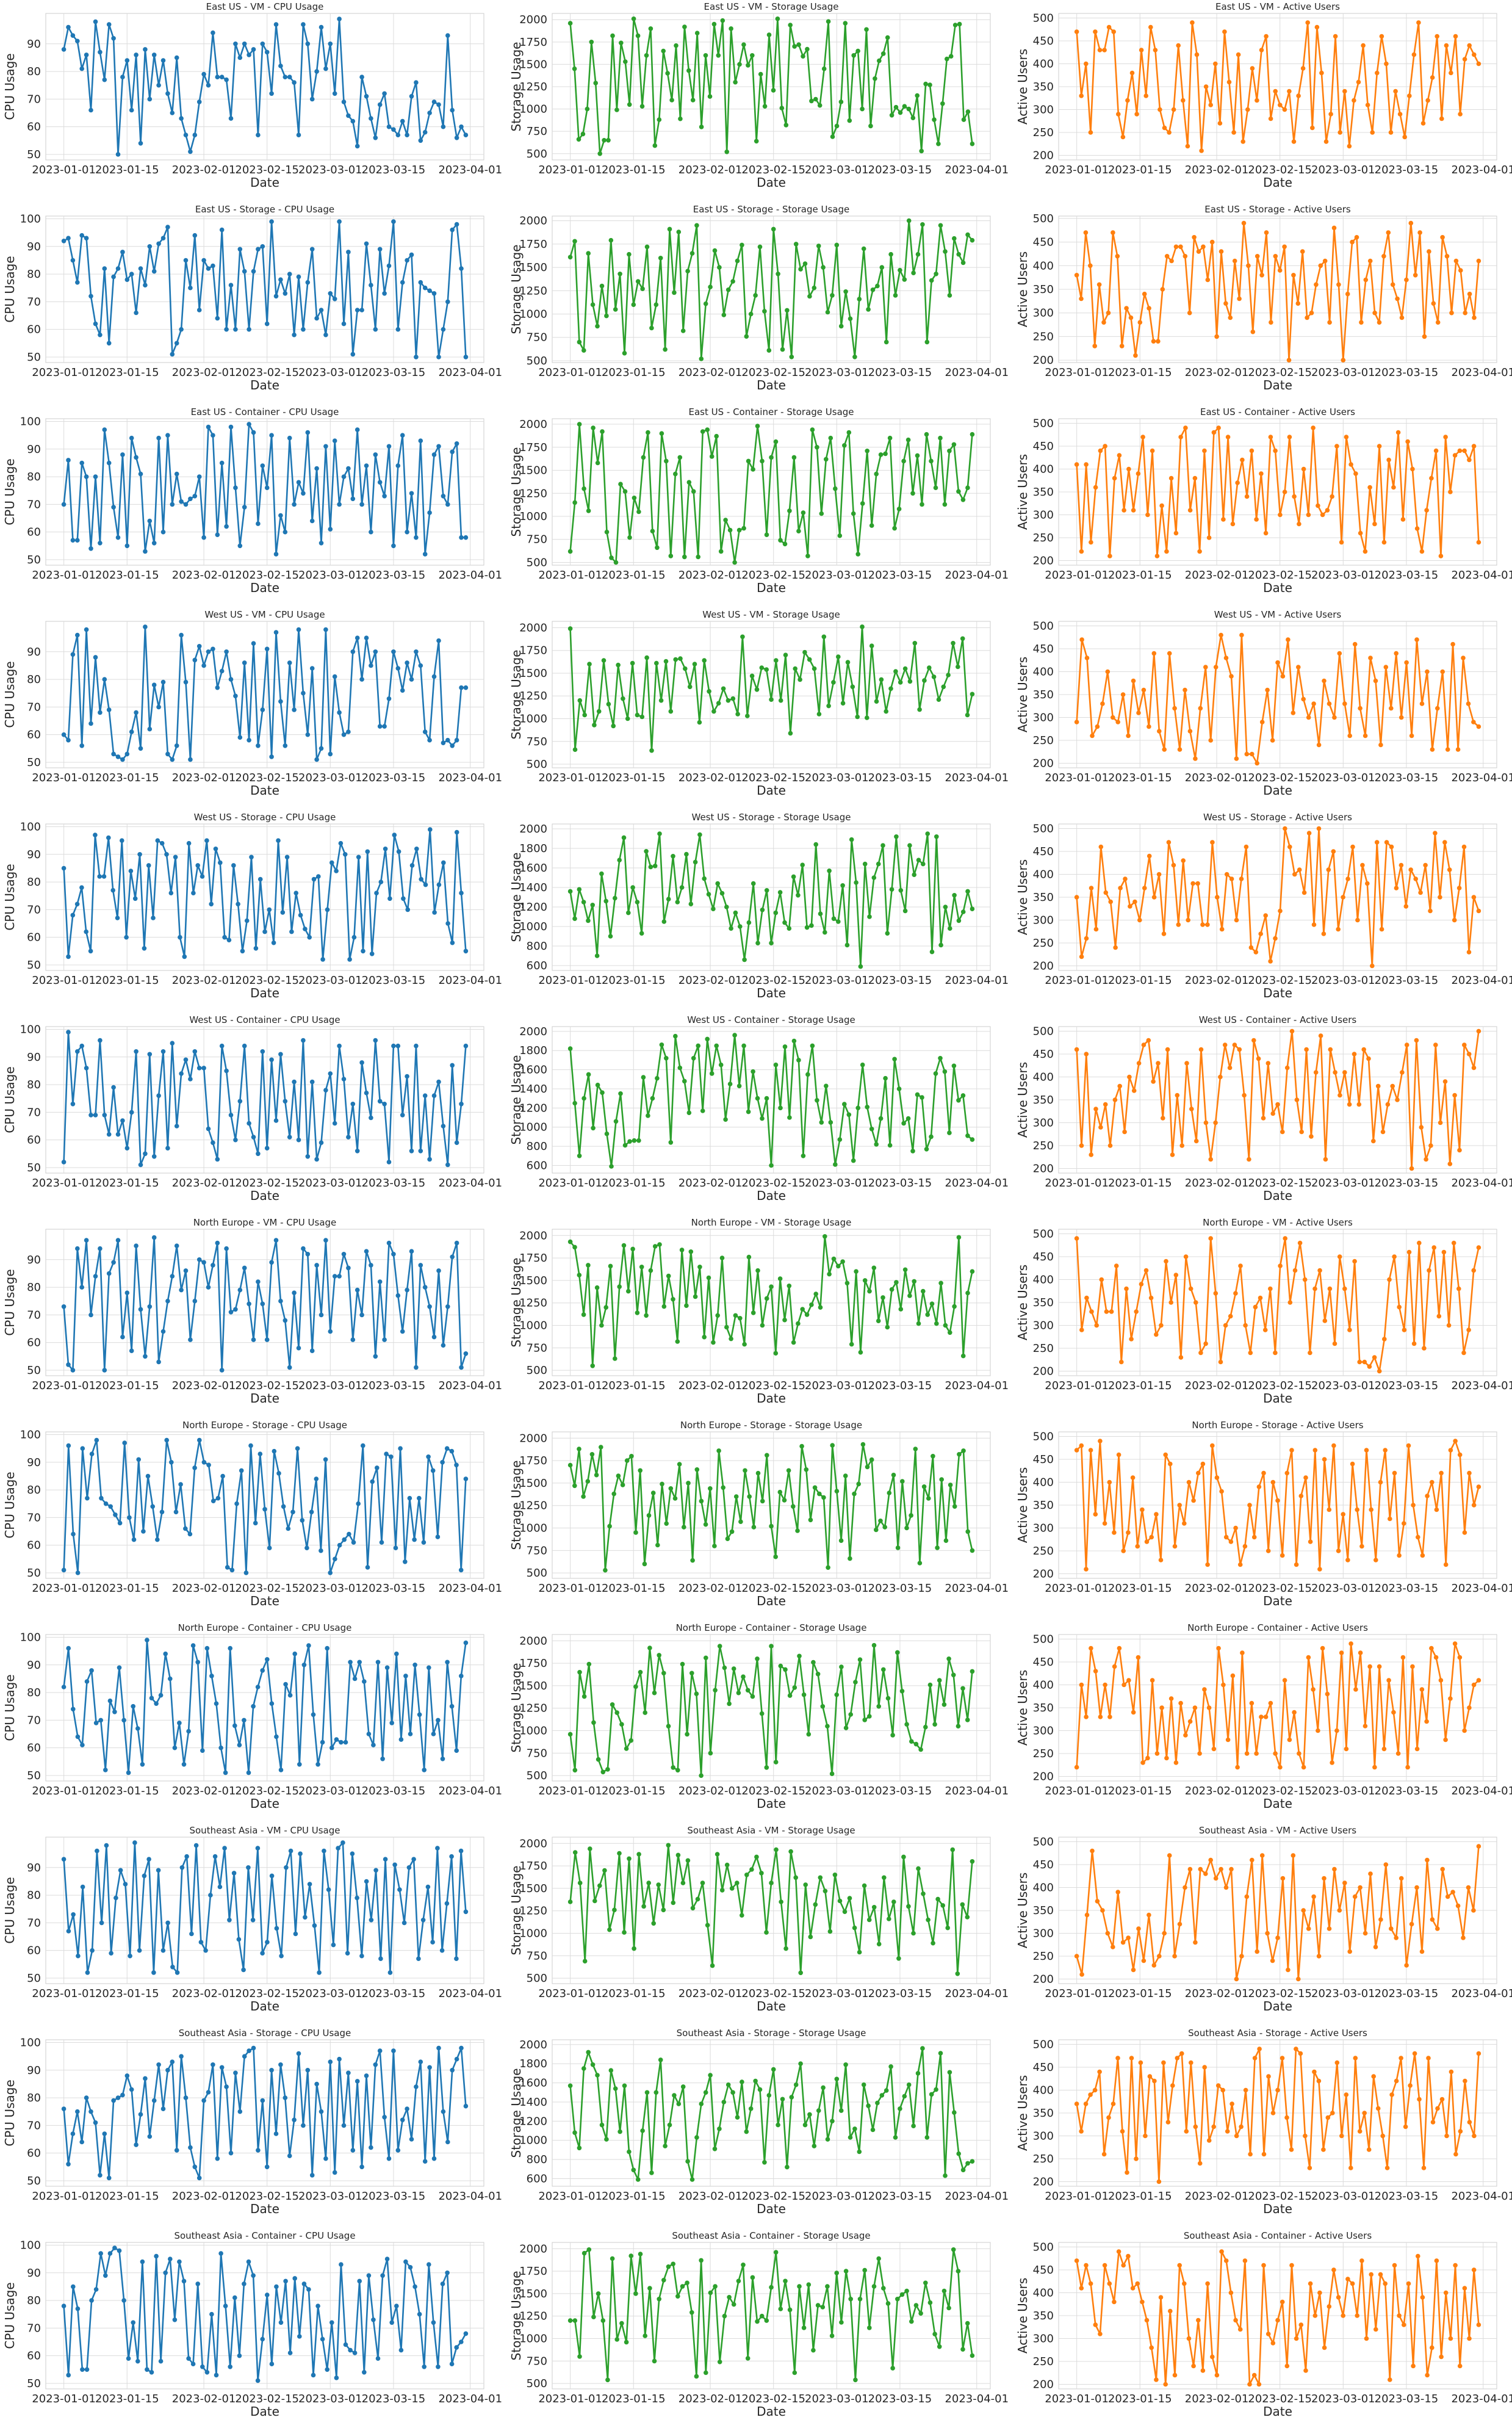  What do you see at coordinates (772, 1505) in the screenshot?
I see `plot-area` at bounding box center [772, 1505].